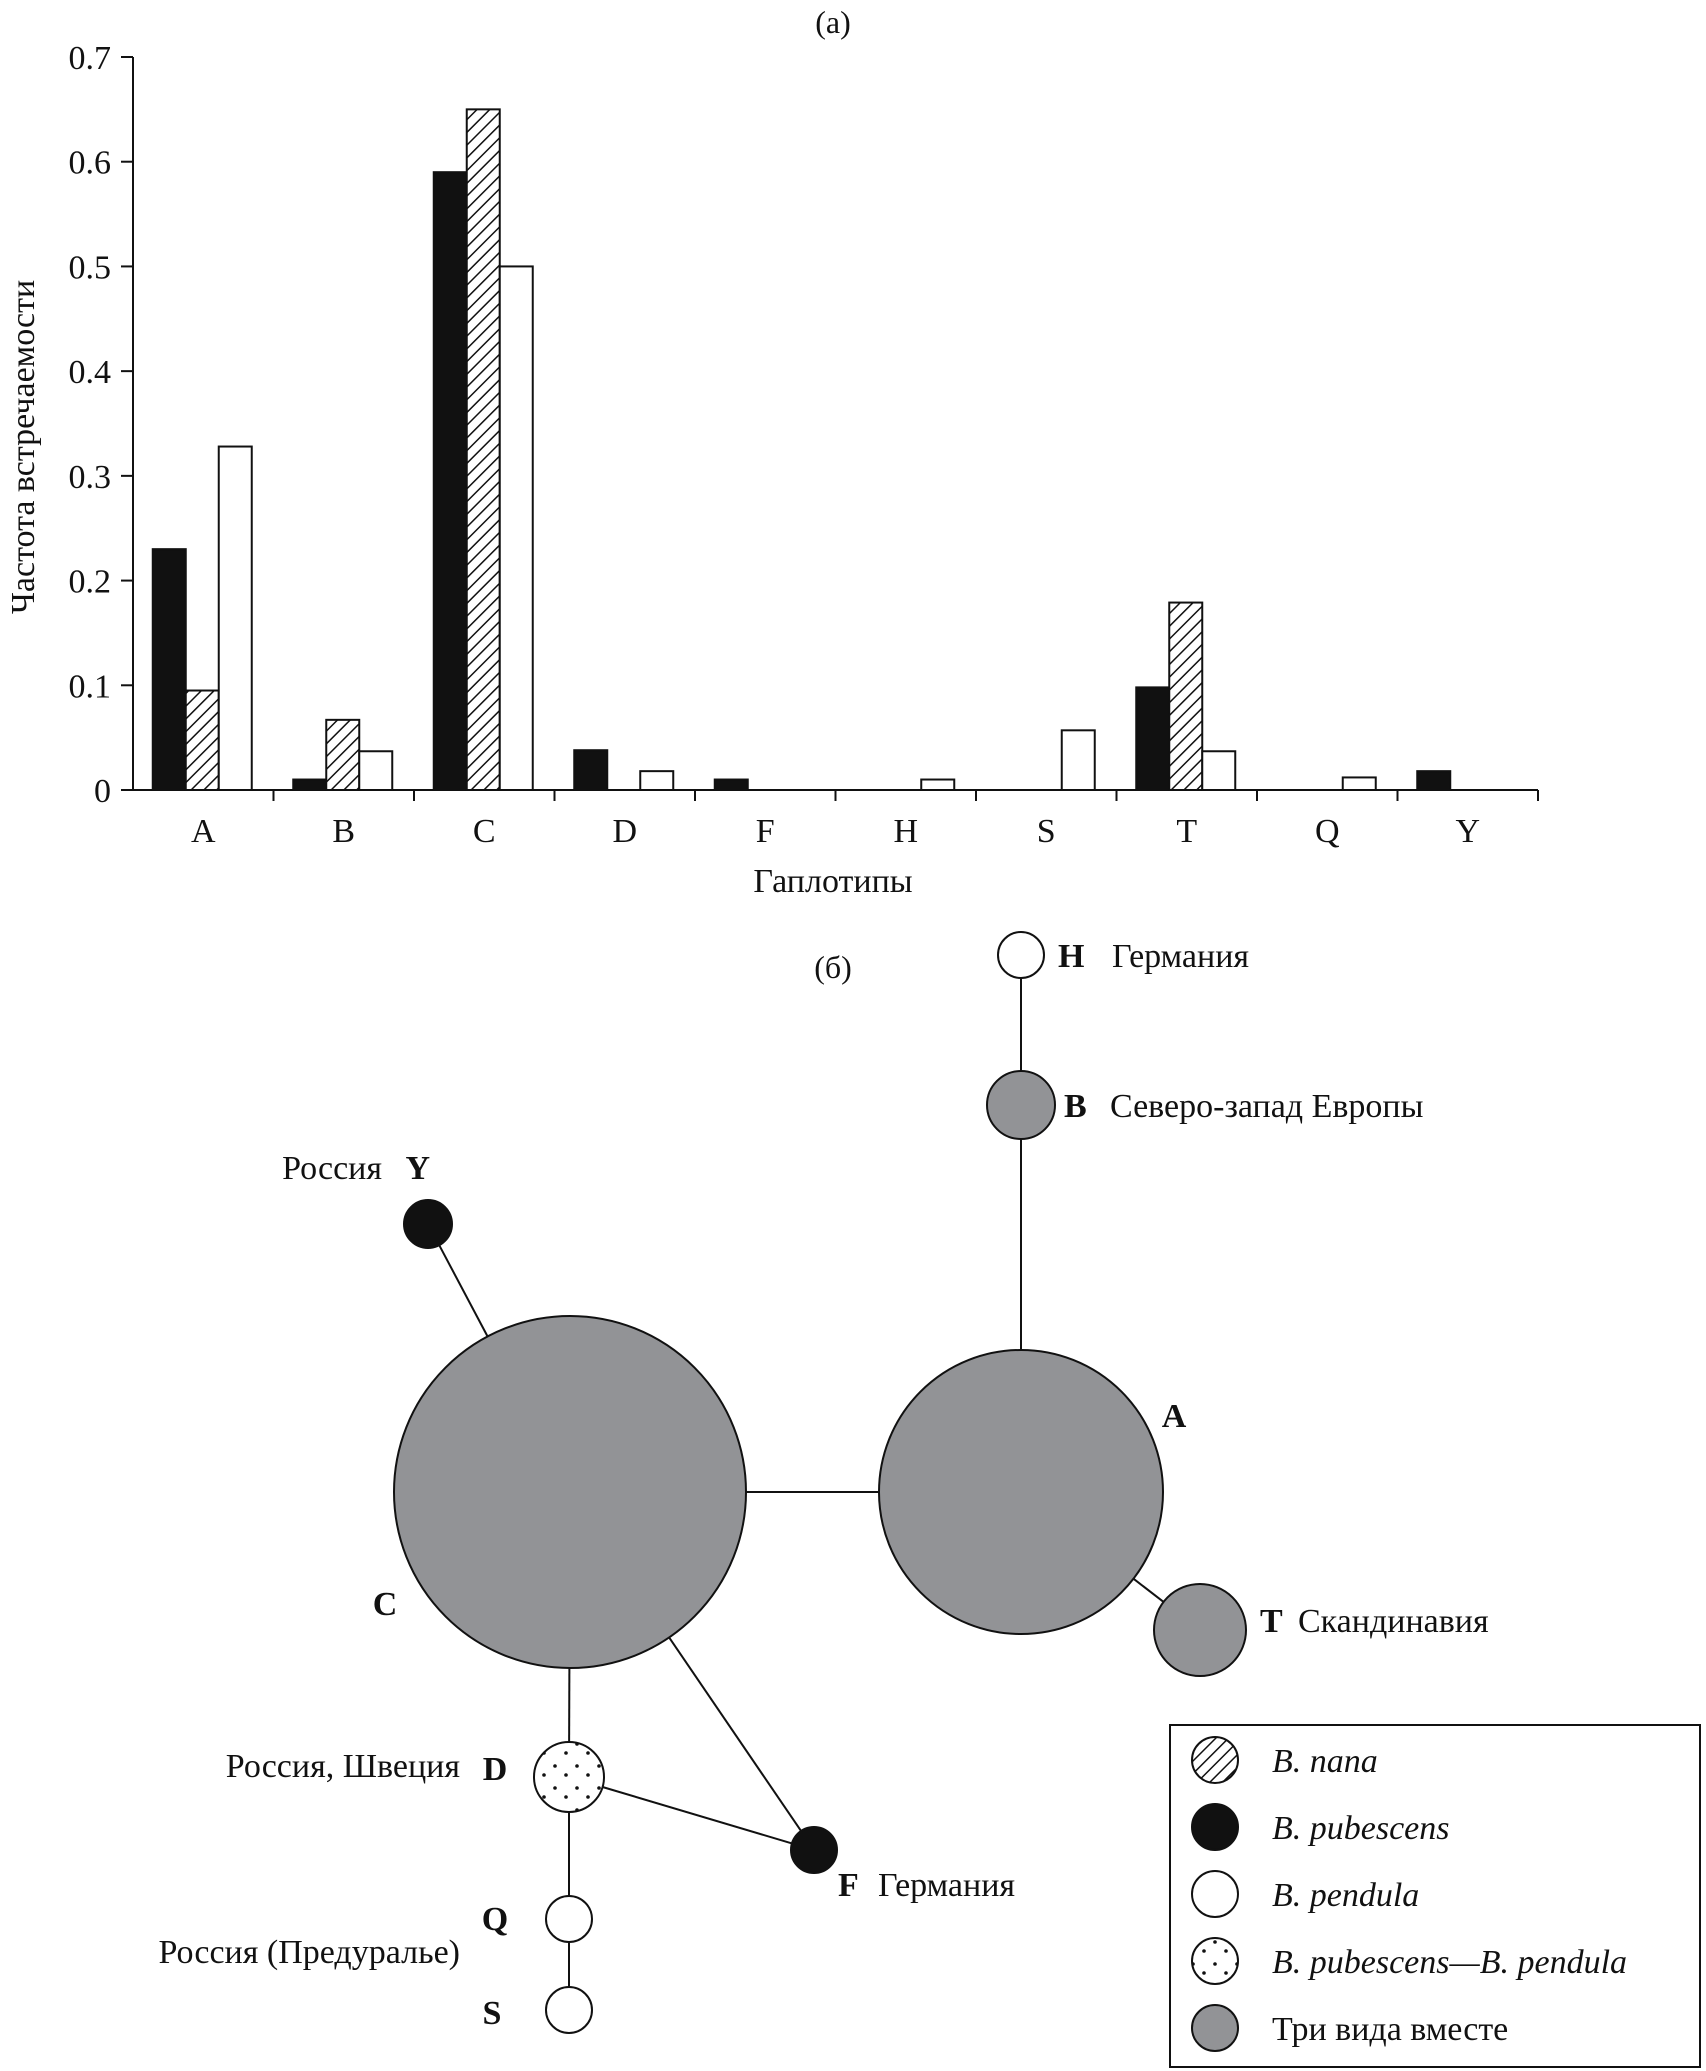 The width and height of the screenshot is (1706, 2071). What do you see at coordinates (1078, 760) in the screenshot?
I see `bar-S-white` at bounding box center [1078, 760].